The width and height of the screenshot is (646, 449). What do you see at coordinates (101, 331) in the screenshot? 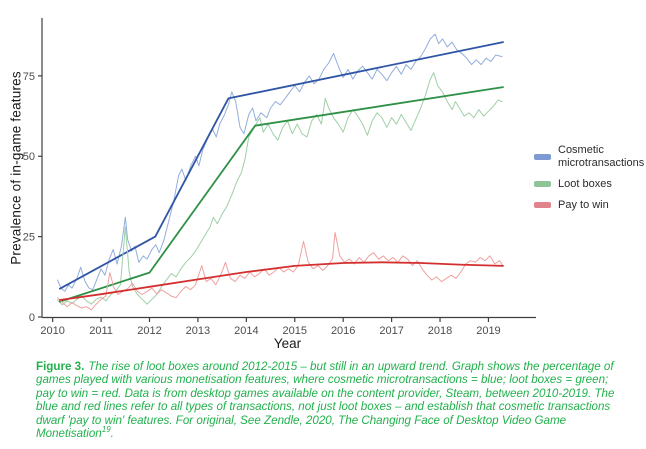
I see `x-tick-label: 2011` at bounding box center [101, 331].